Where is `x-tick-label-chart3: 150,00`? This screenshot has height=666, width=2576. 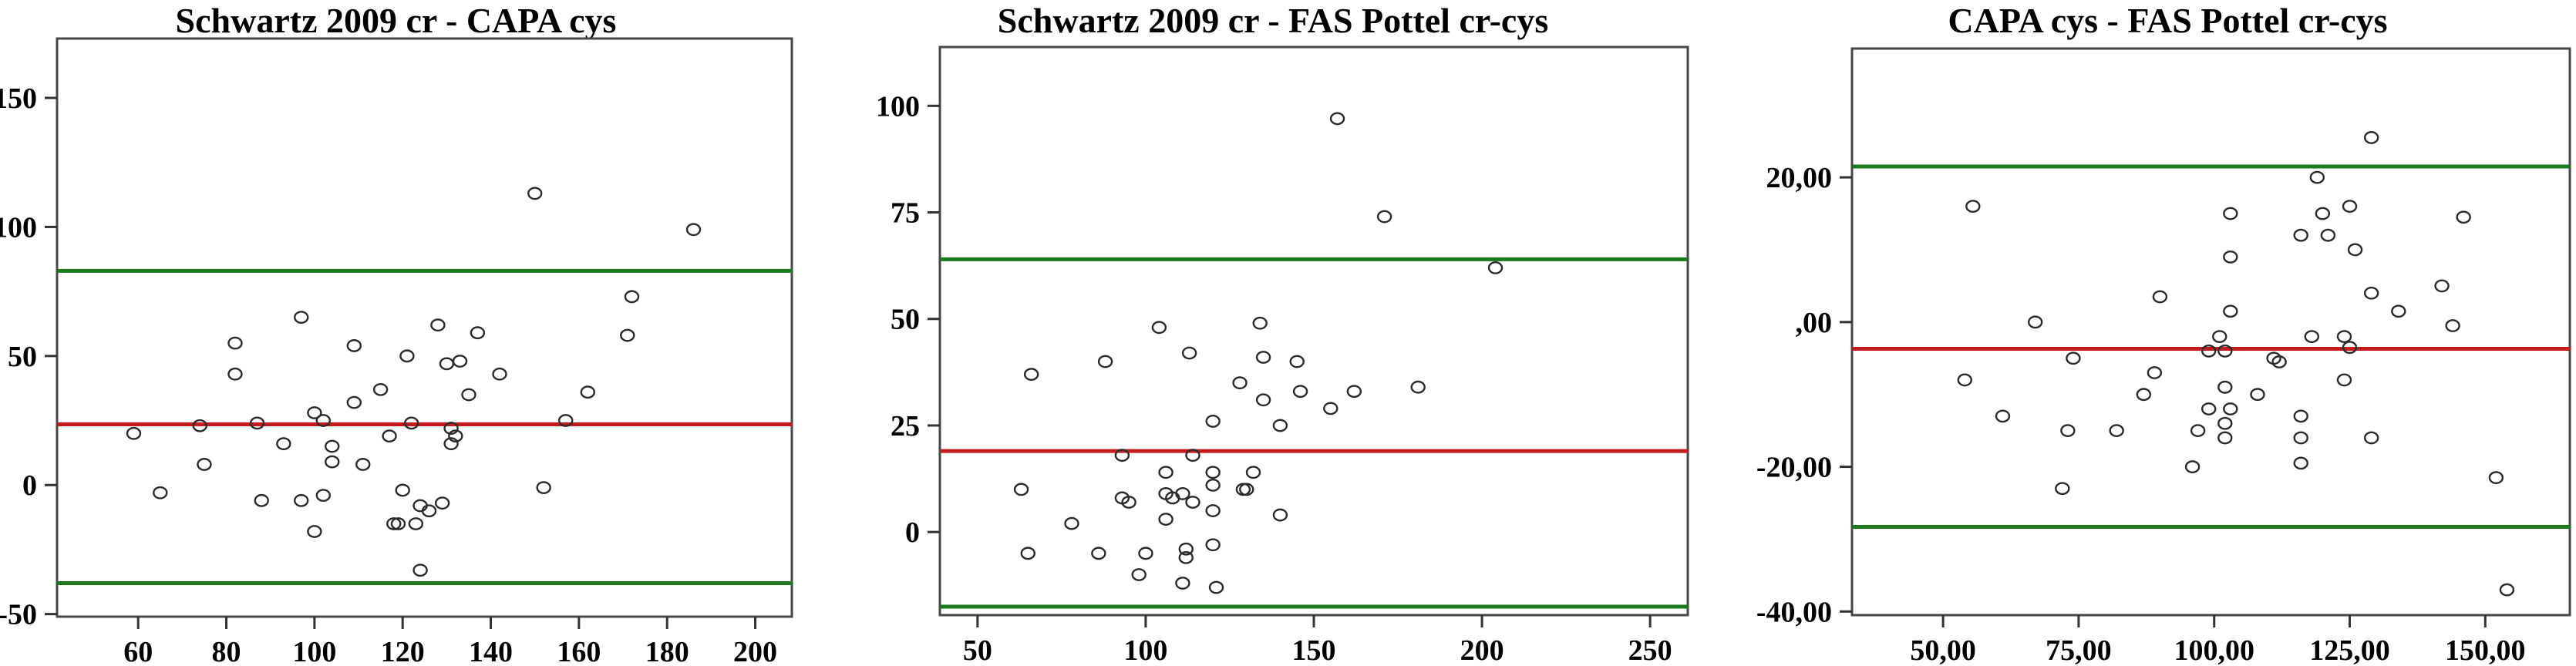
x-tick-label-chart3: 150,00 is located at coordinates (2485, 650).